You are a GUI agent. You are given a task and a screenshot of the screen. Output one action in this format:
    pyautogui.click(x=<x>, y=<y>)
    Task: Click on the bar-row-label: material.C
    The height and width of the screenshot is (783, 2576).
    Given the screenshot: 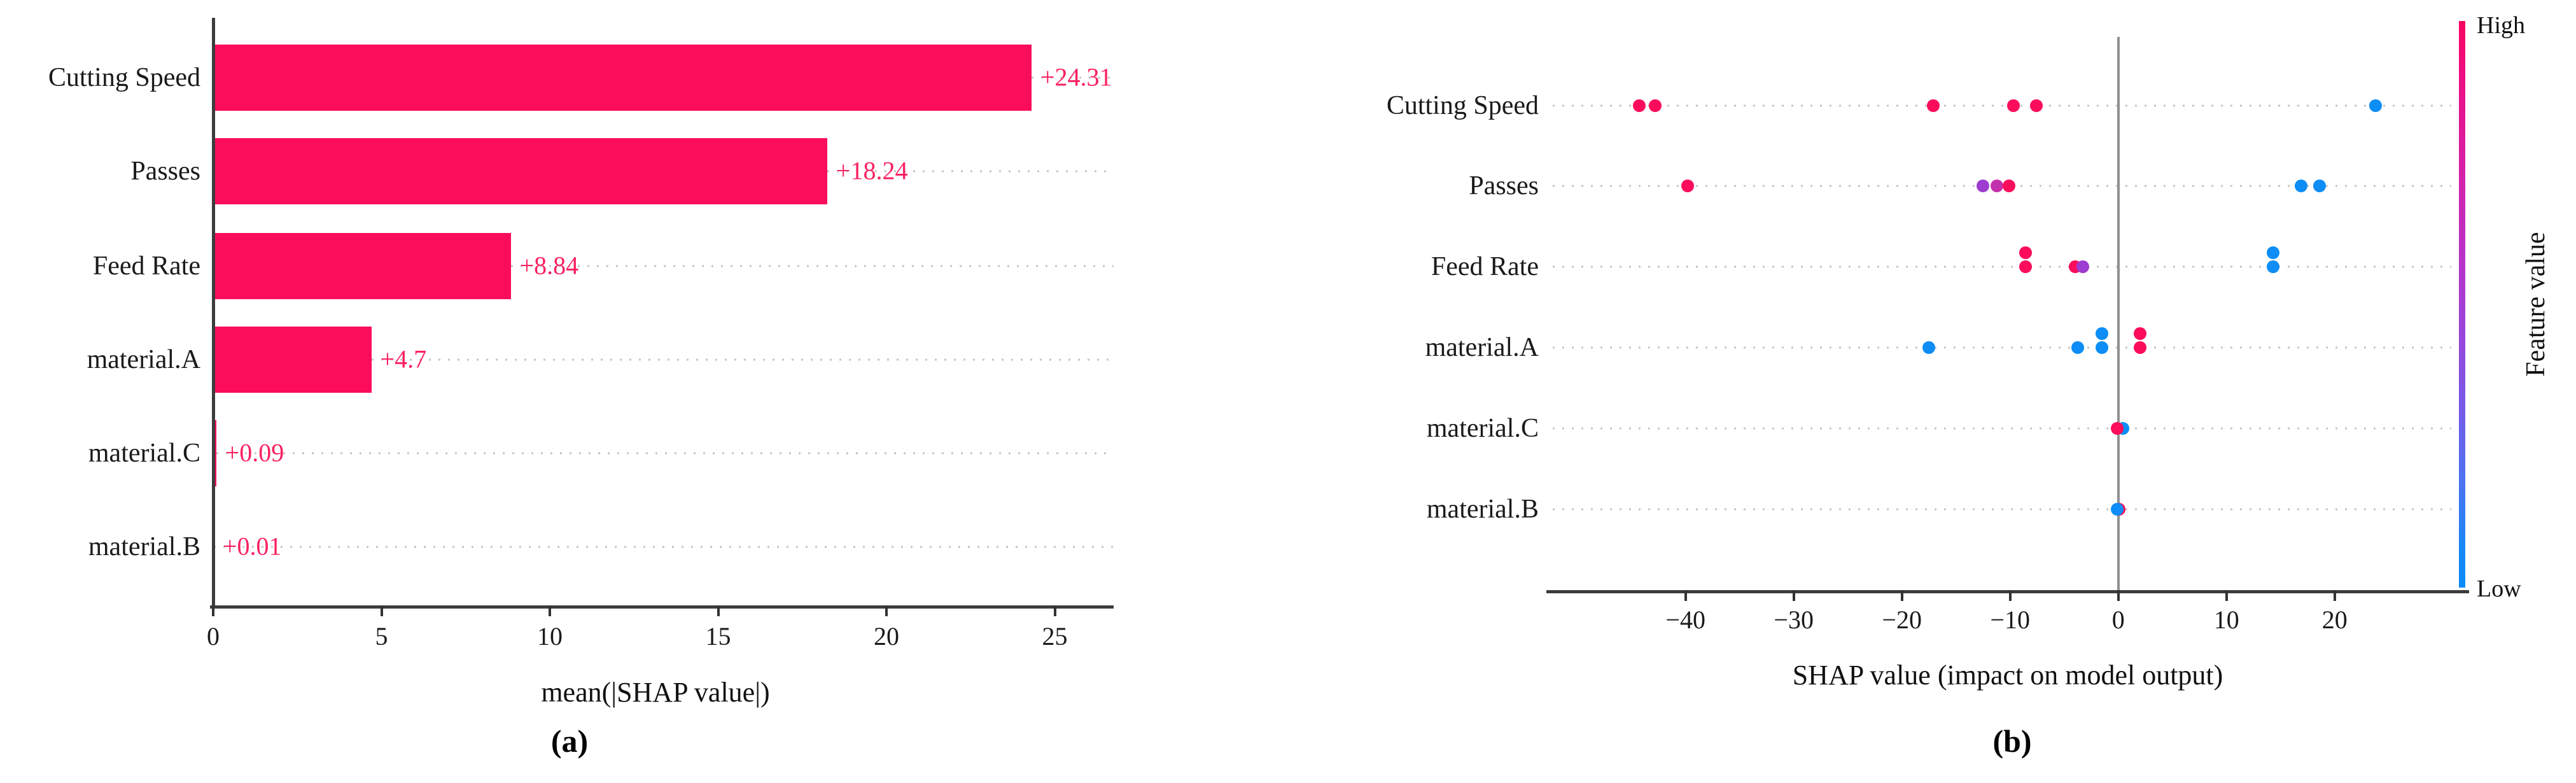 What is the action you would take?
    pyautogui.click(x=144, y=453)
    